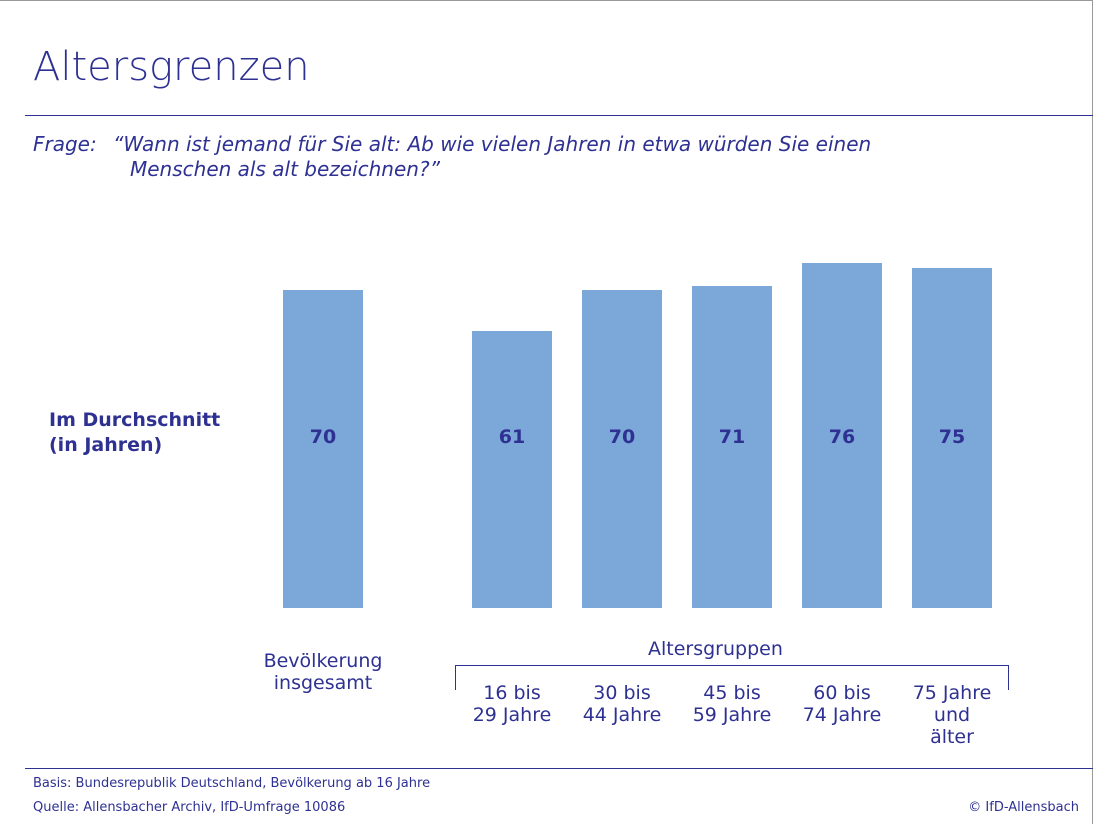 The image size is (1093, 824). I want to click on chart-title: Altersgrenzen, so click(171, 67).